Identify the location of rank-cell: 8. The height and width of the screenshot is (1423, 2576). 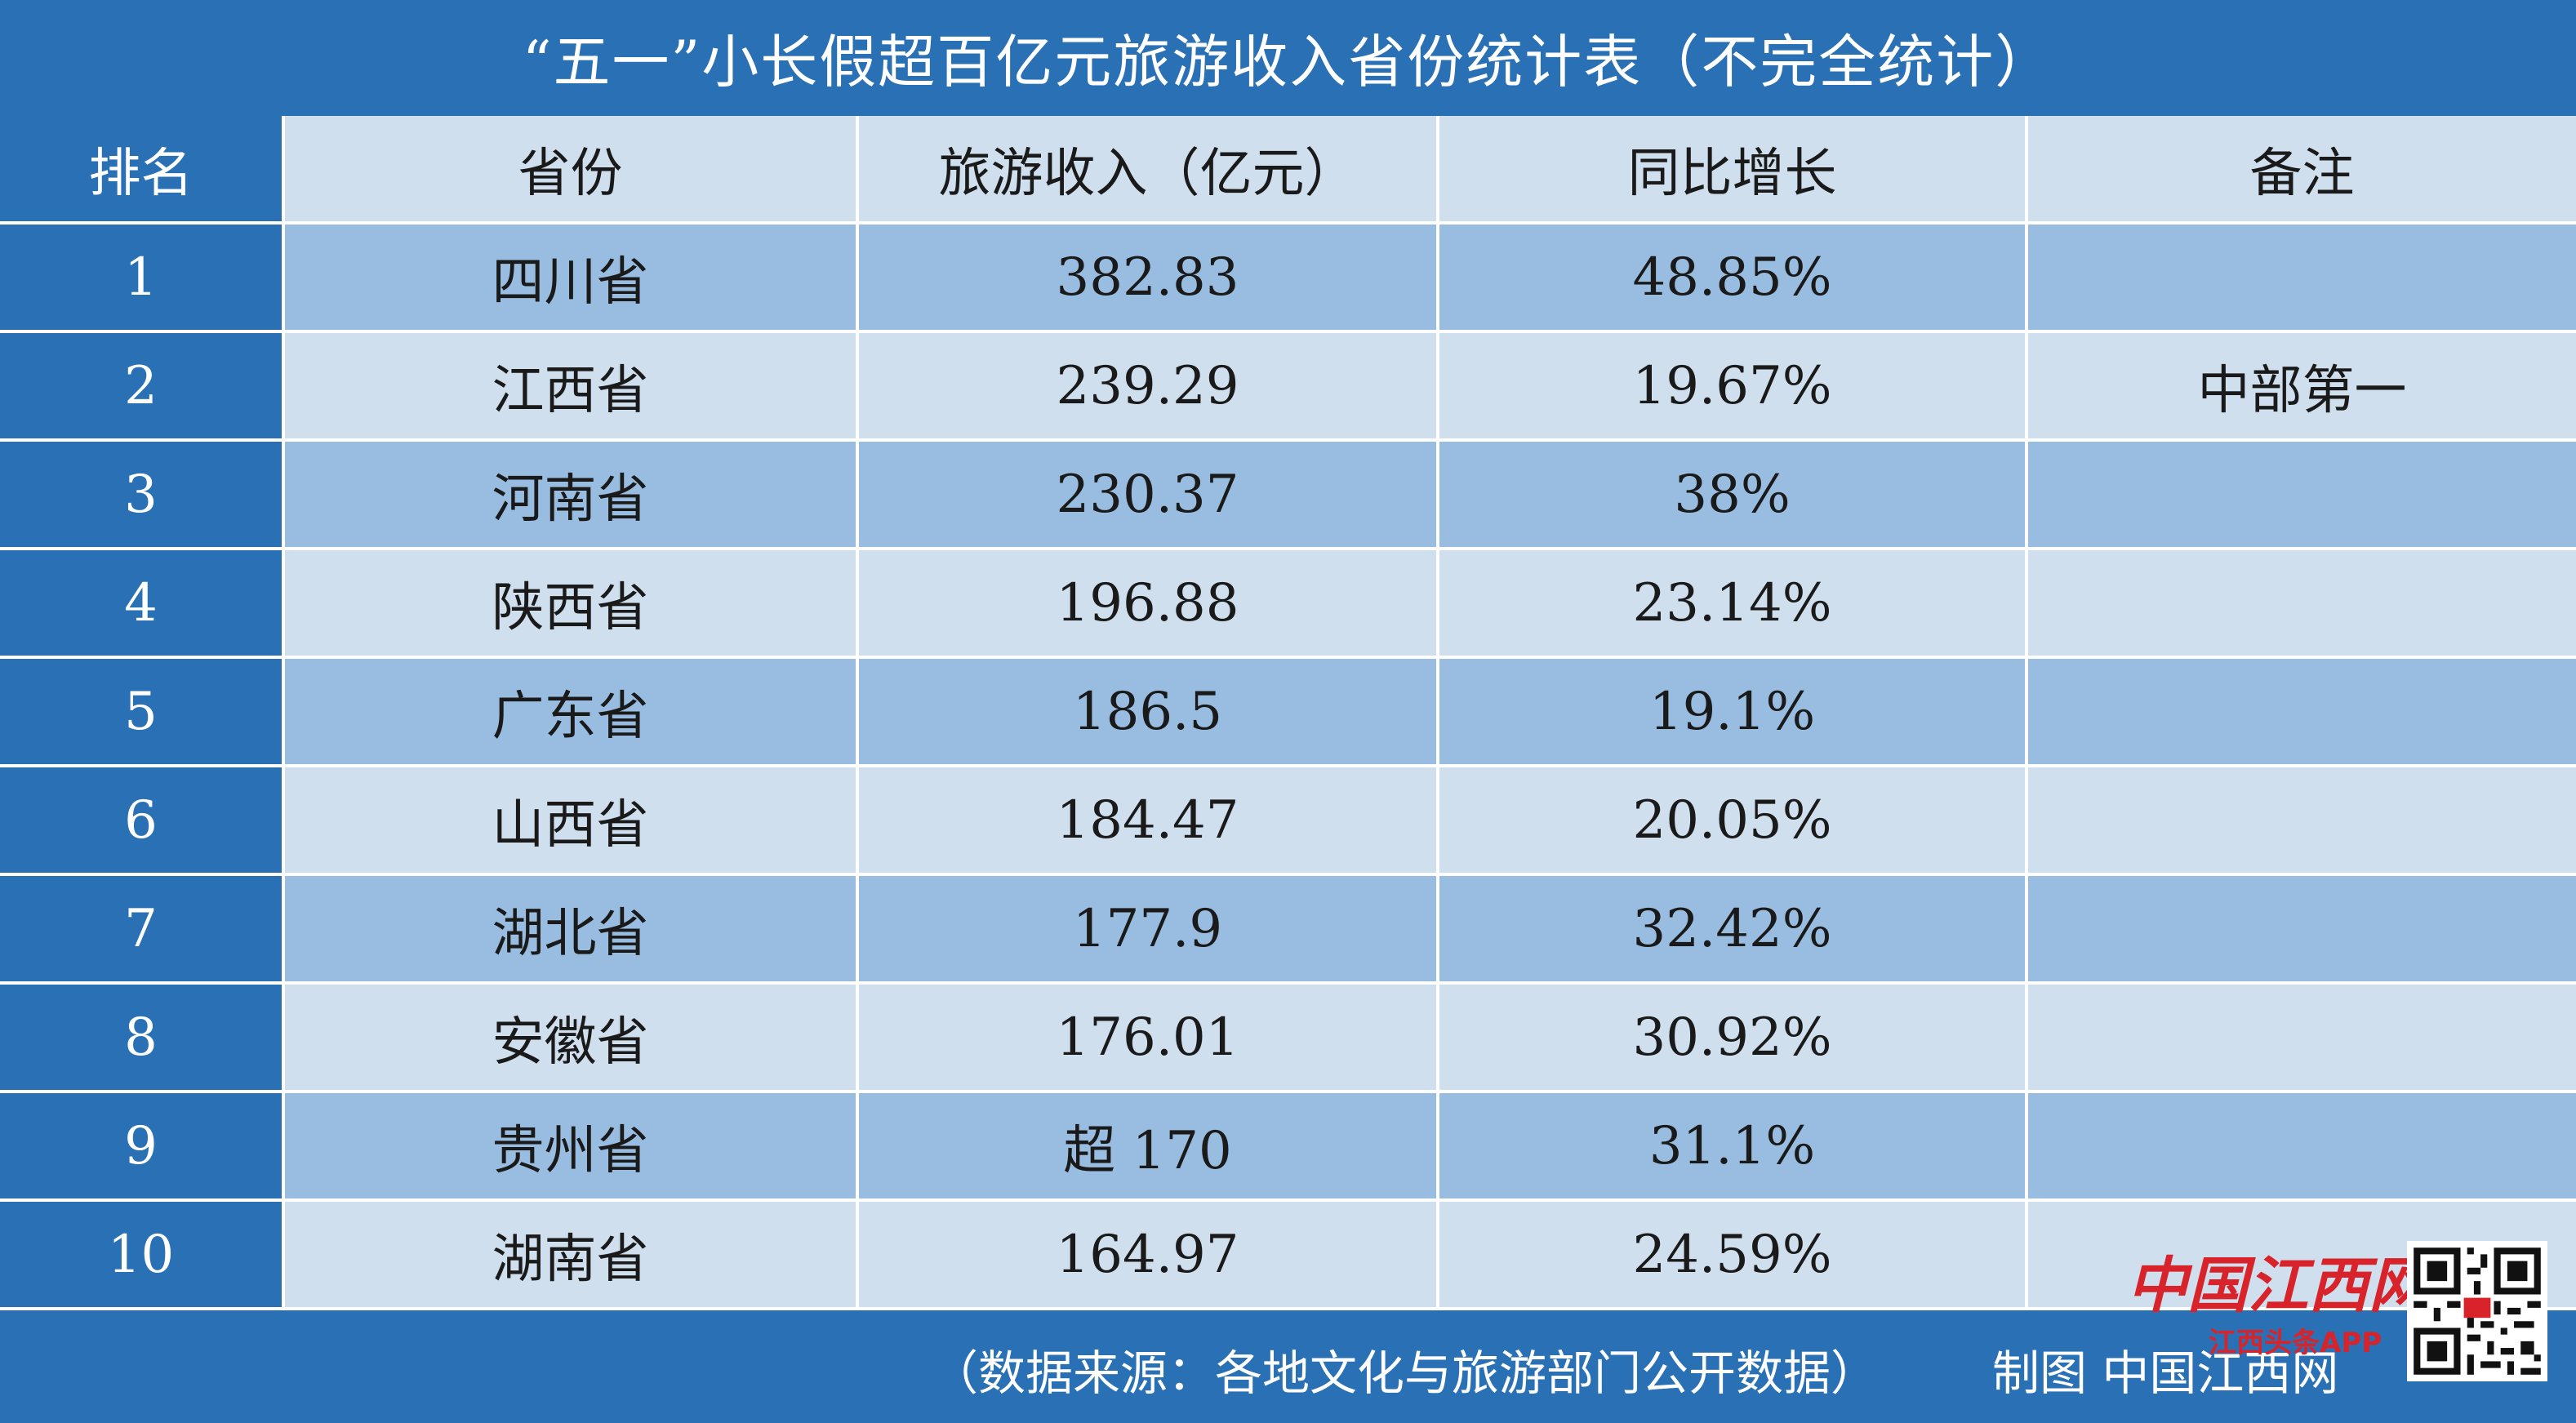
(142, 1038).